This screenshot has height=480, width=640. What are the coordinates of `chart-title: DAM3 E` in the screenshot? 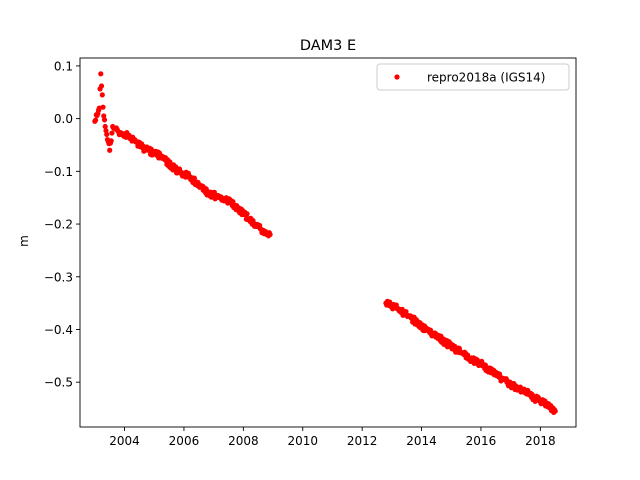 It's located at (328, 46).